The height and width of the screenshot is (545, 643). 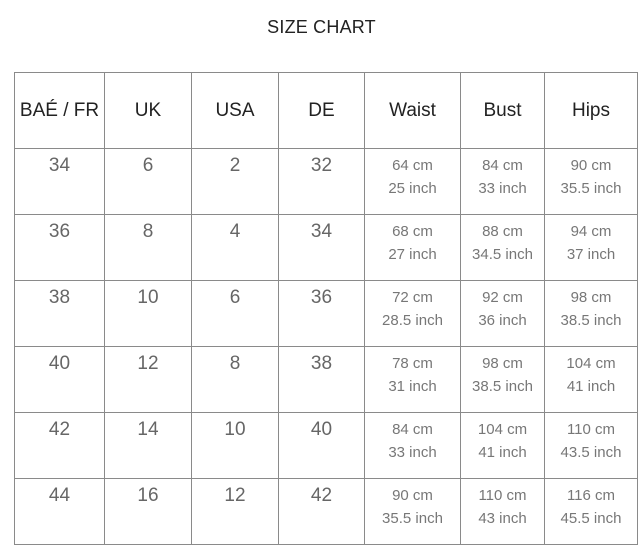 I want to click on value-cm: 116 cm, so click(x=591, y=495).